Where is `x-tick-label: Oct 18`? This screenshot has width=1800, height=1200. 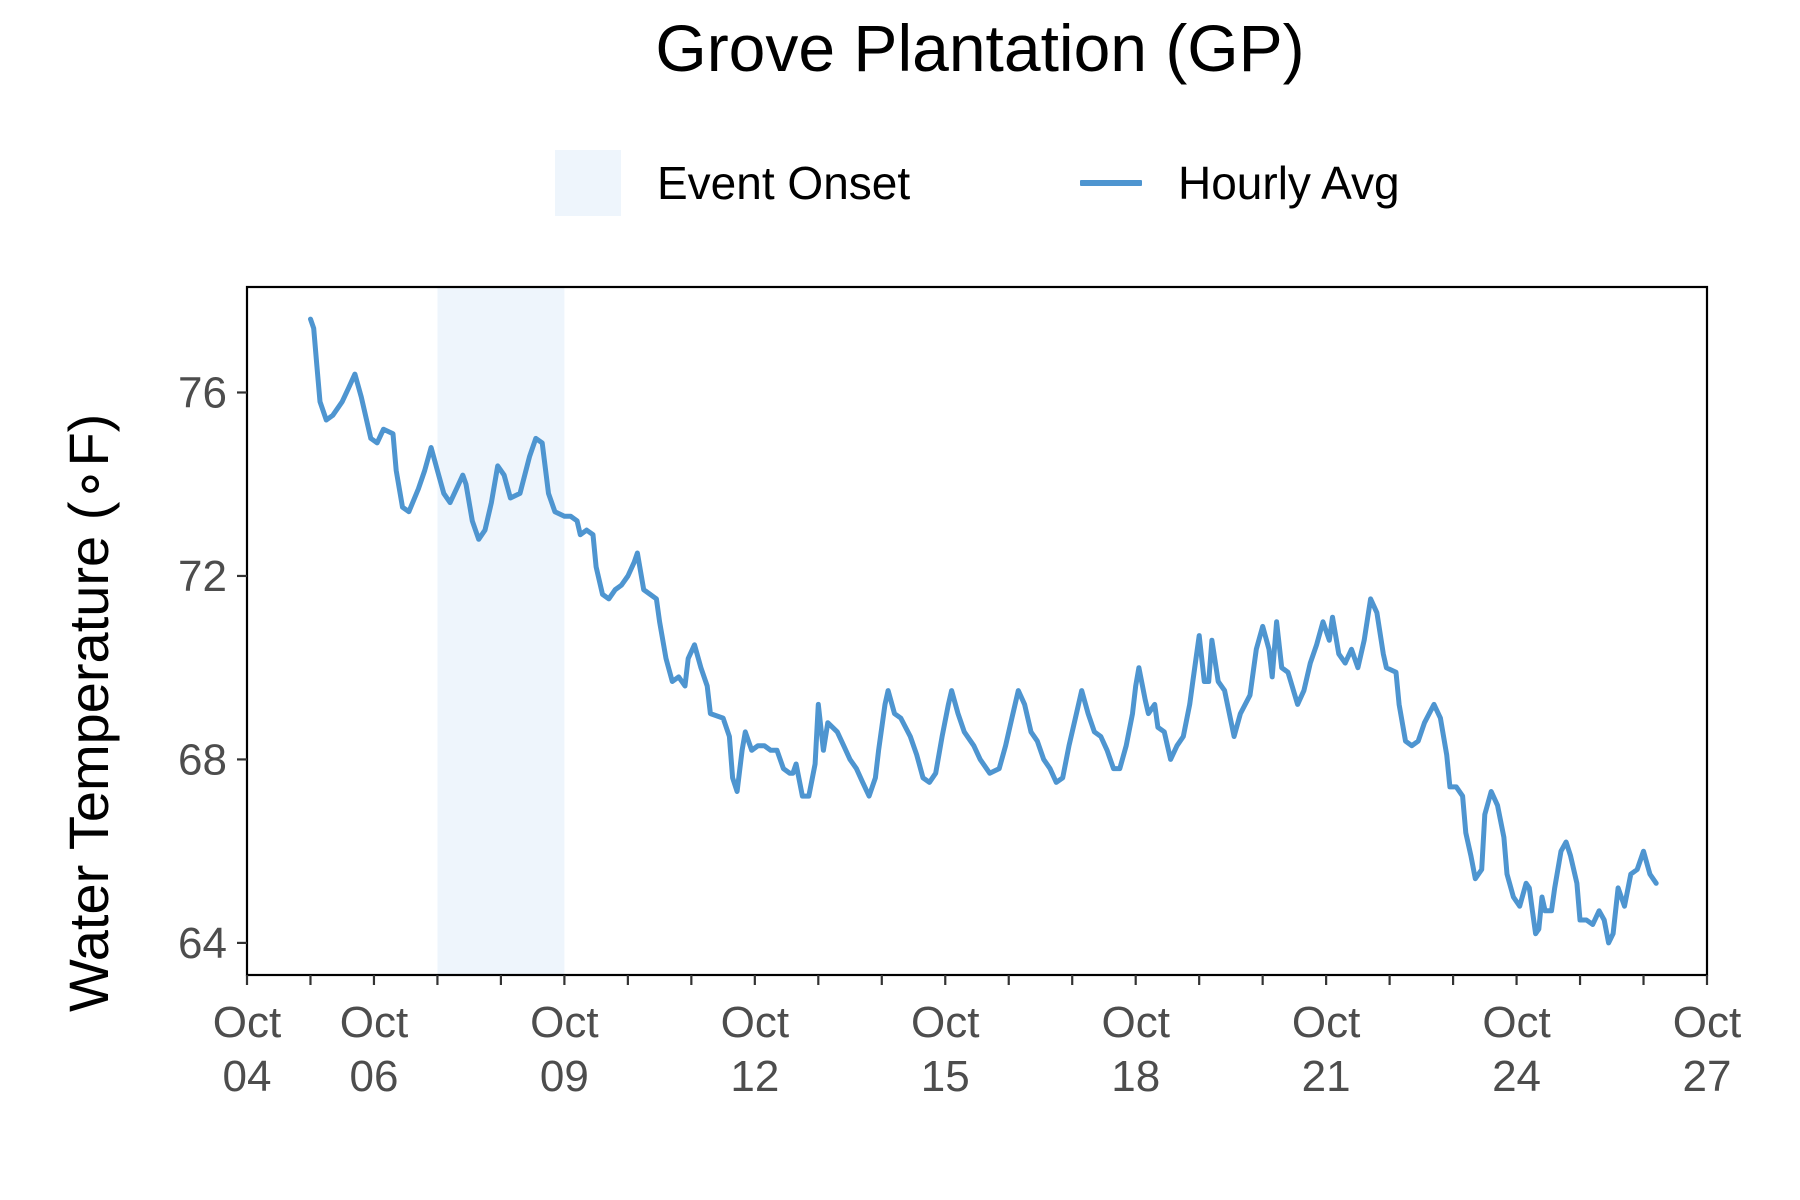 x-tick-label: Oct 18 is located at coordinates (1135, 1049).